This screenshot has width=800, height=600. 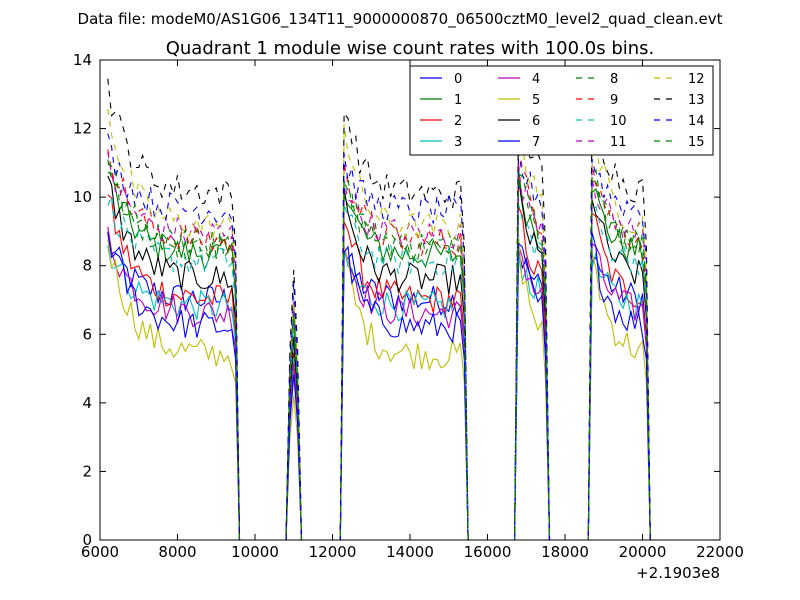 I want to click on legend-label-14: 14, so click(x=696, y=121).